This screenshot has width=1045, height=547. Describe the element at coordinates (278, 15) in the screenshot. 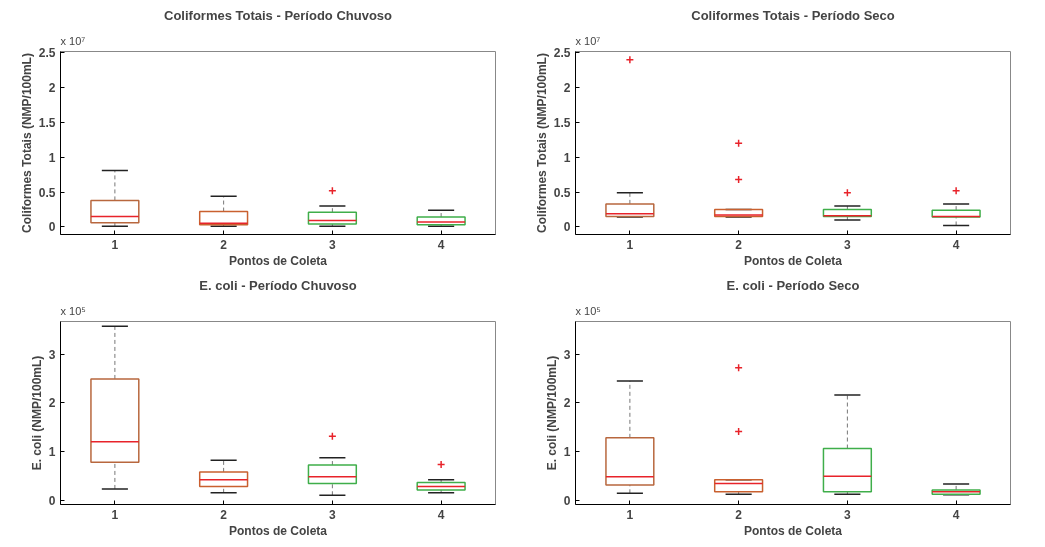

I see `chart-title: Coliformes Totais - Período Chuvoso` at that location.